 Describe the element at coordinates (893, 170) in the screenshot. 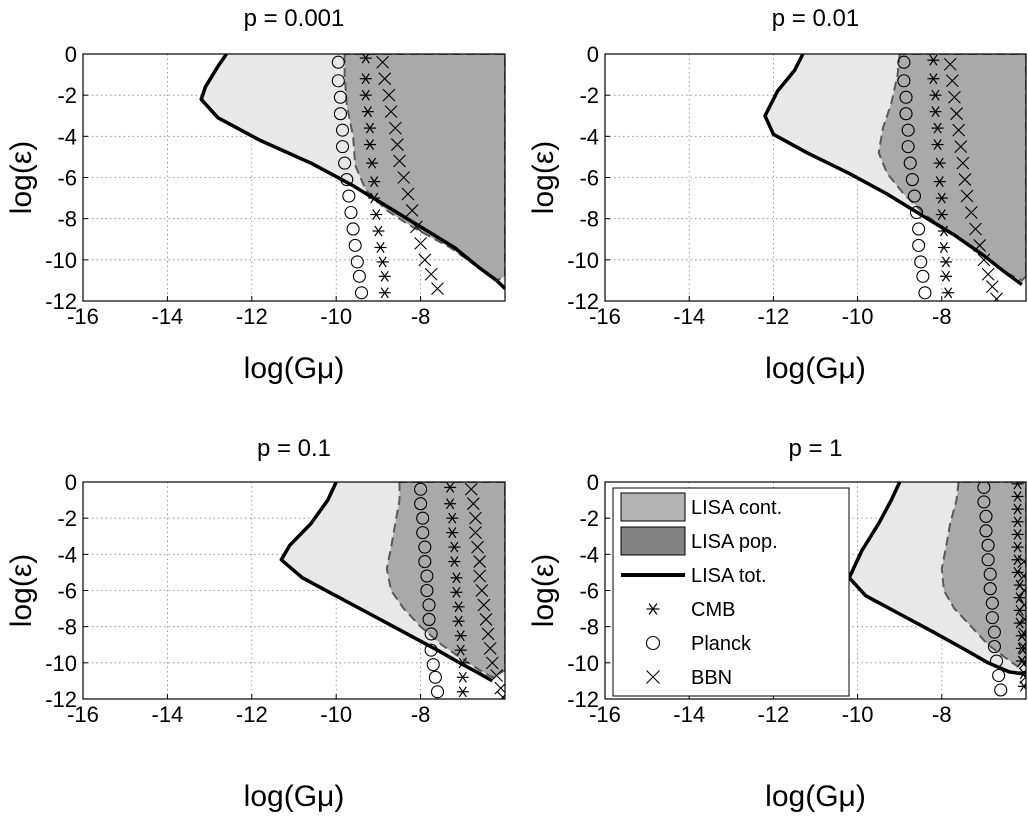

I see `lisa-tot-line` at that location.